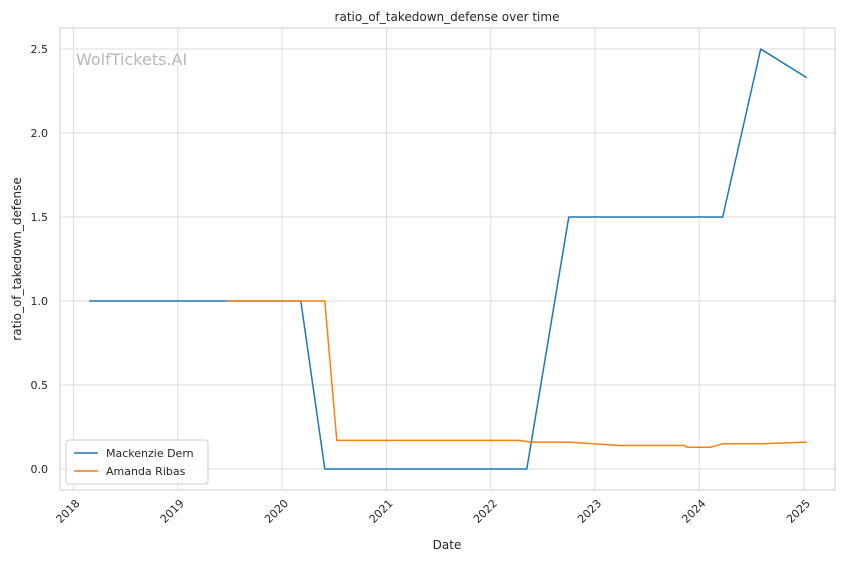  I want to click on x-tick-label: 2019, so click(172, 511).